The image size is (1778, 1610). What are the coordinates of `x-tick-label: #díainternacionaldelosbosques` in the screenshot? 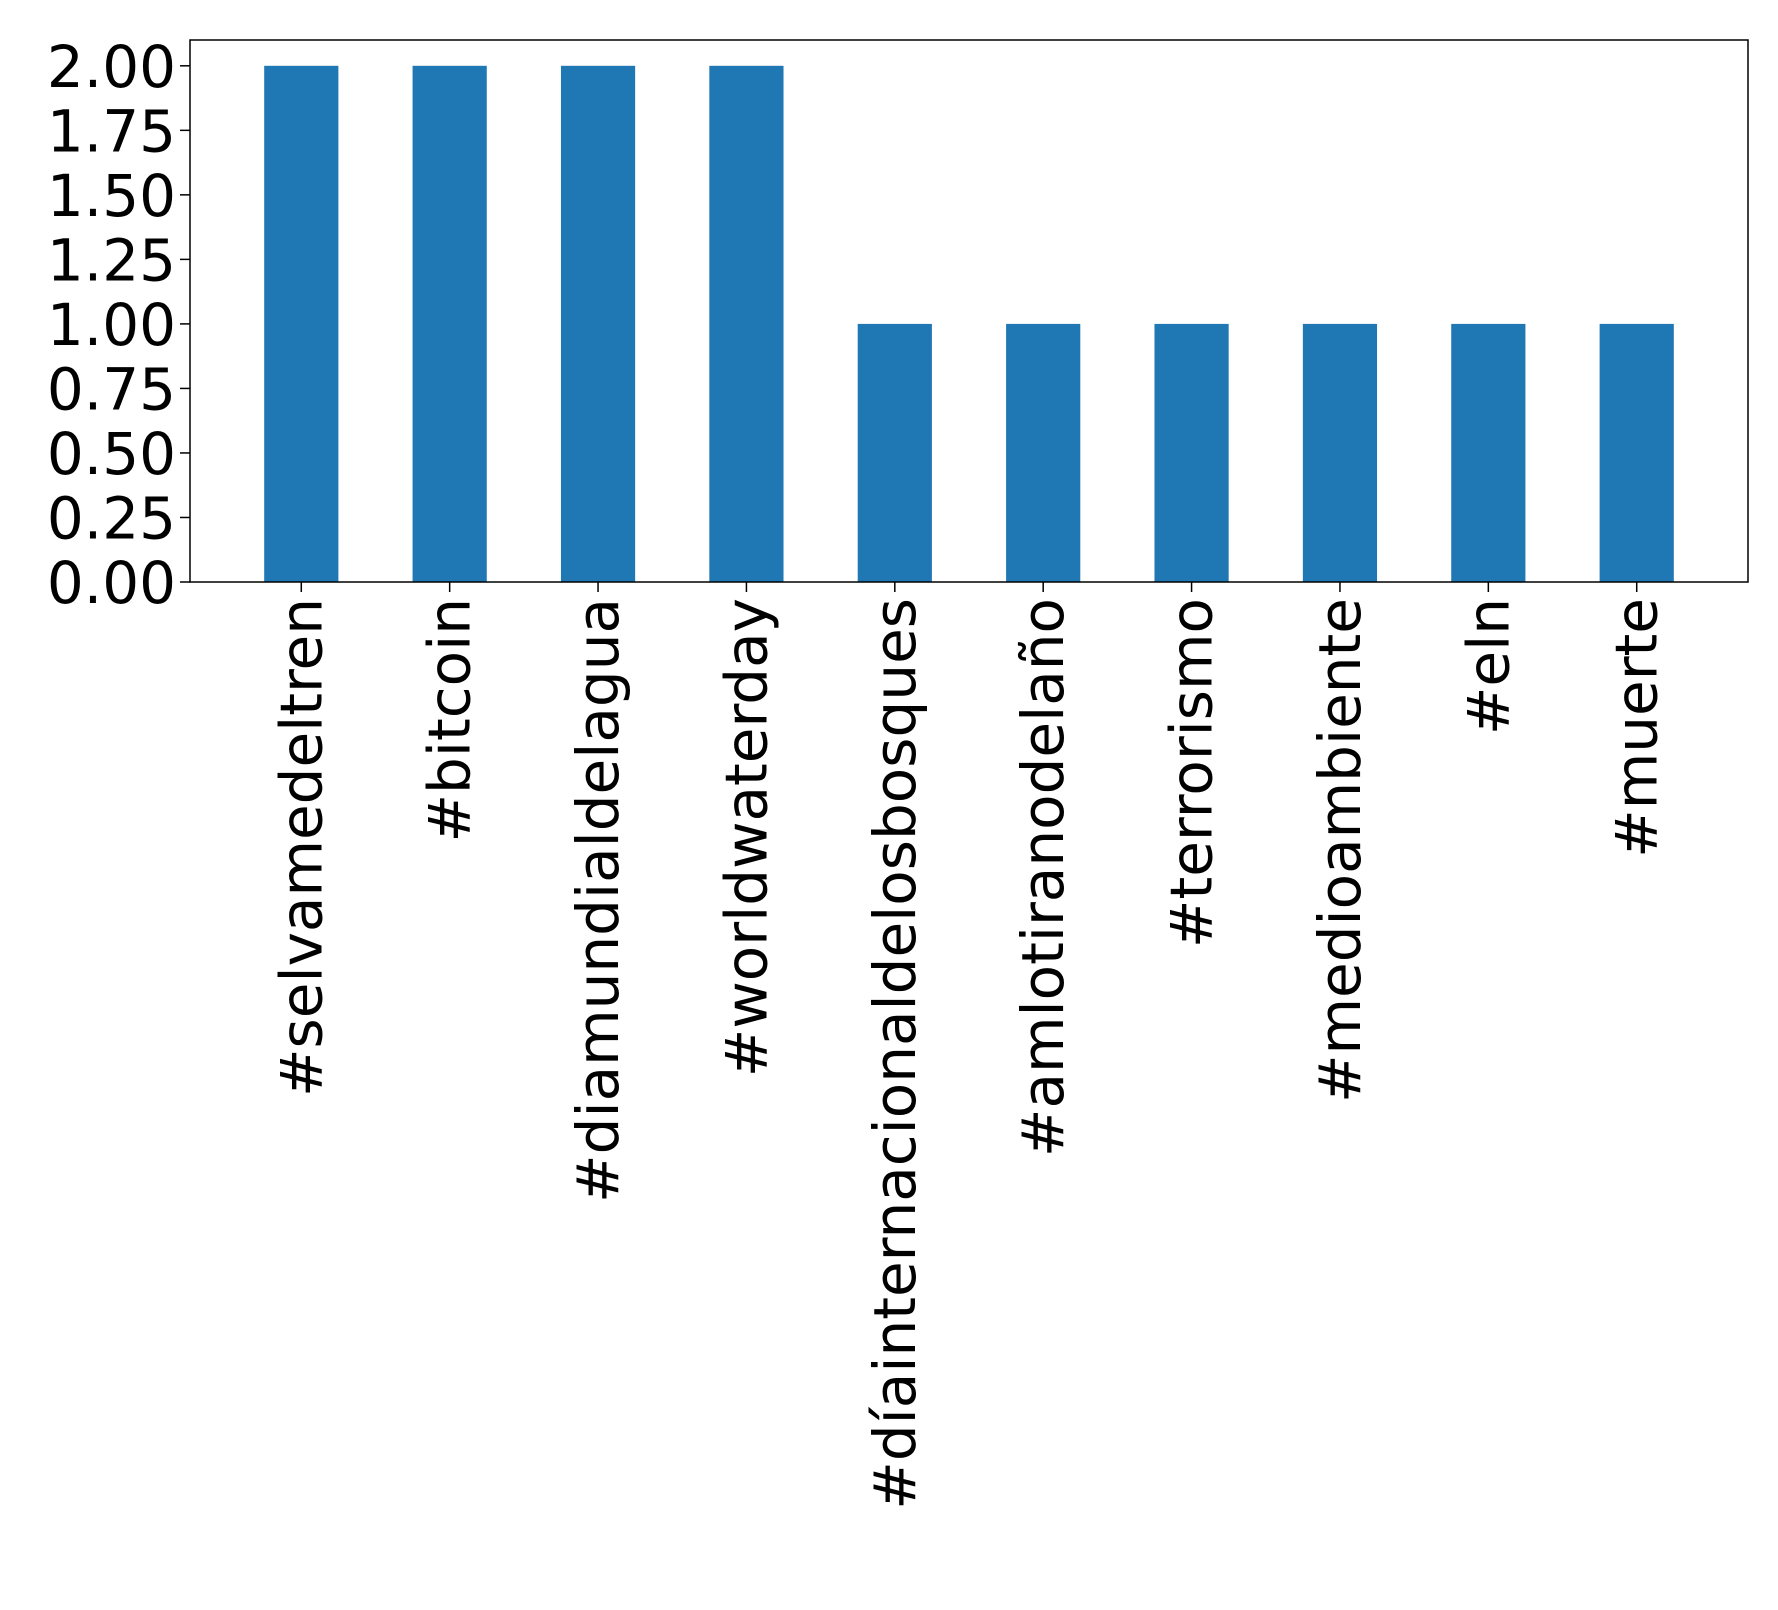 It's located at (895, 1054).